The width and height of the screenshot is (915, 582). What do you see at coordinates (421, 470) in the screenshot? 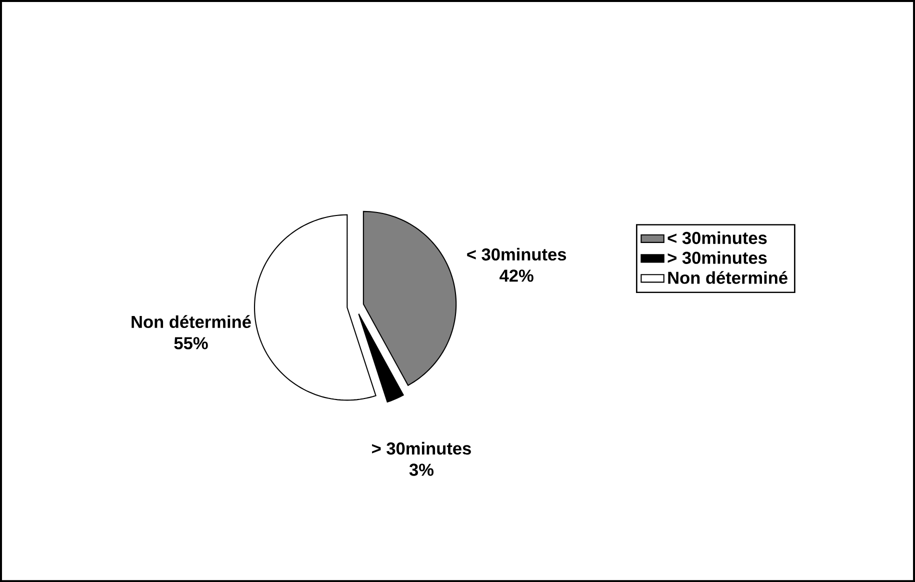
I see `data-label: 3%` at bounding box center [421, 470].